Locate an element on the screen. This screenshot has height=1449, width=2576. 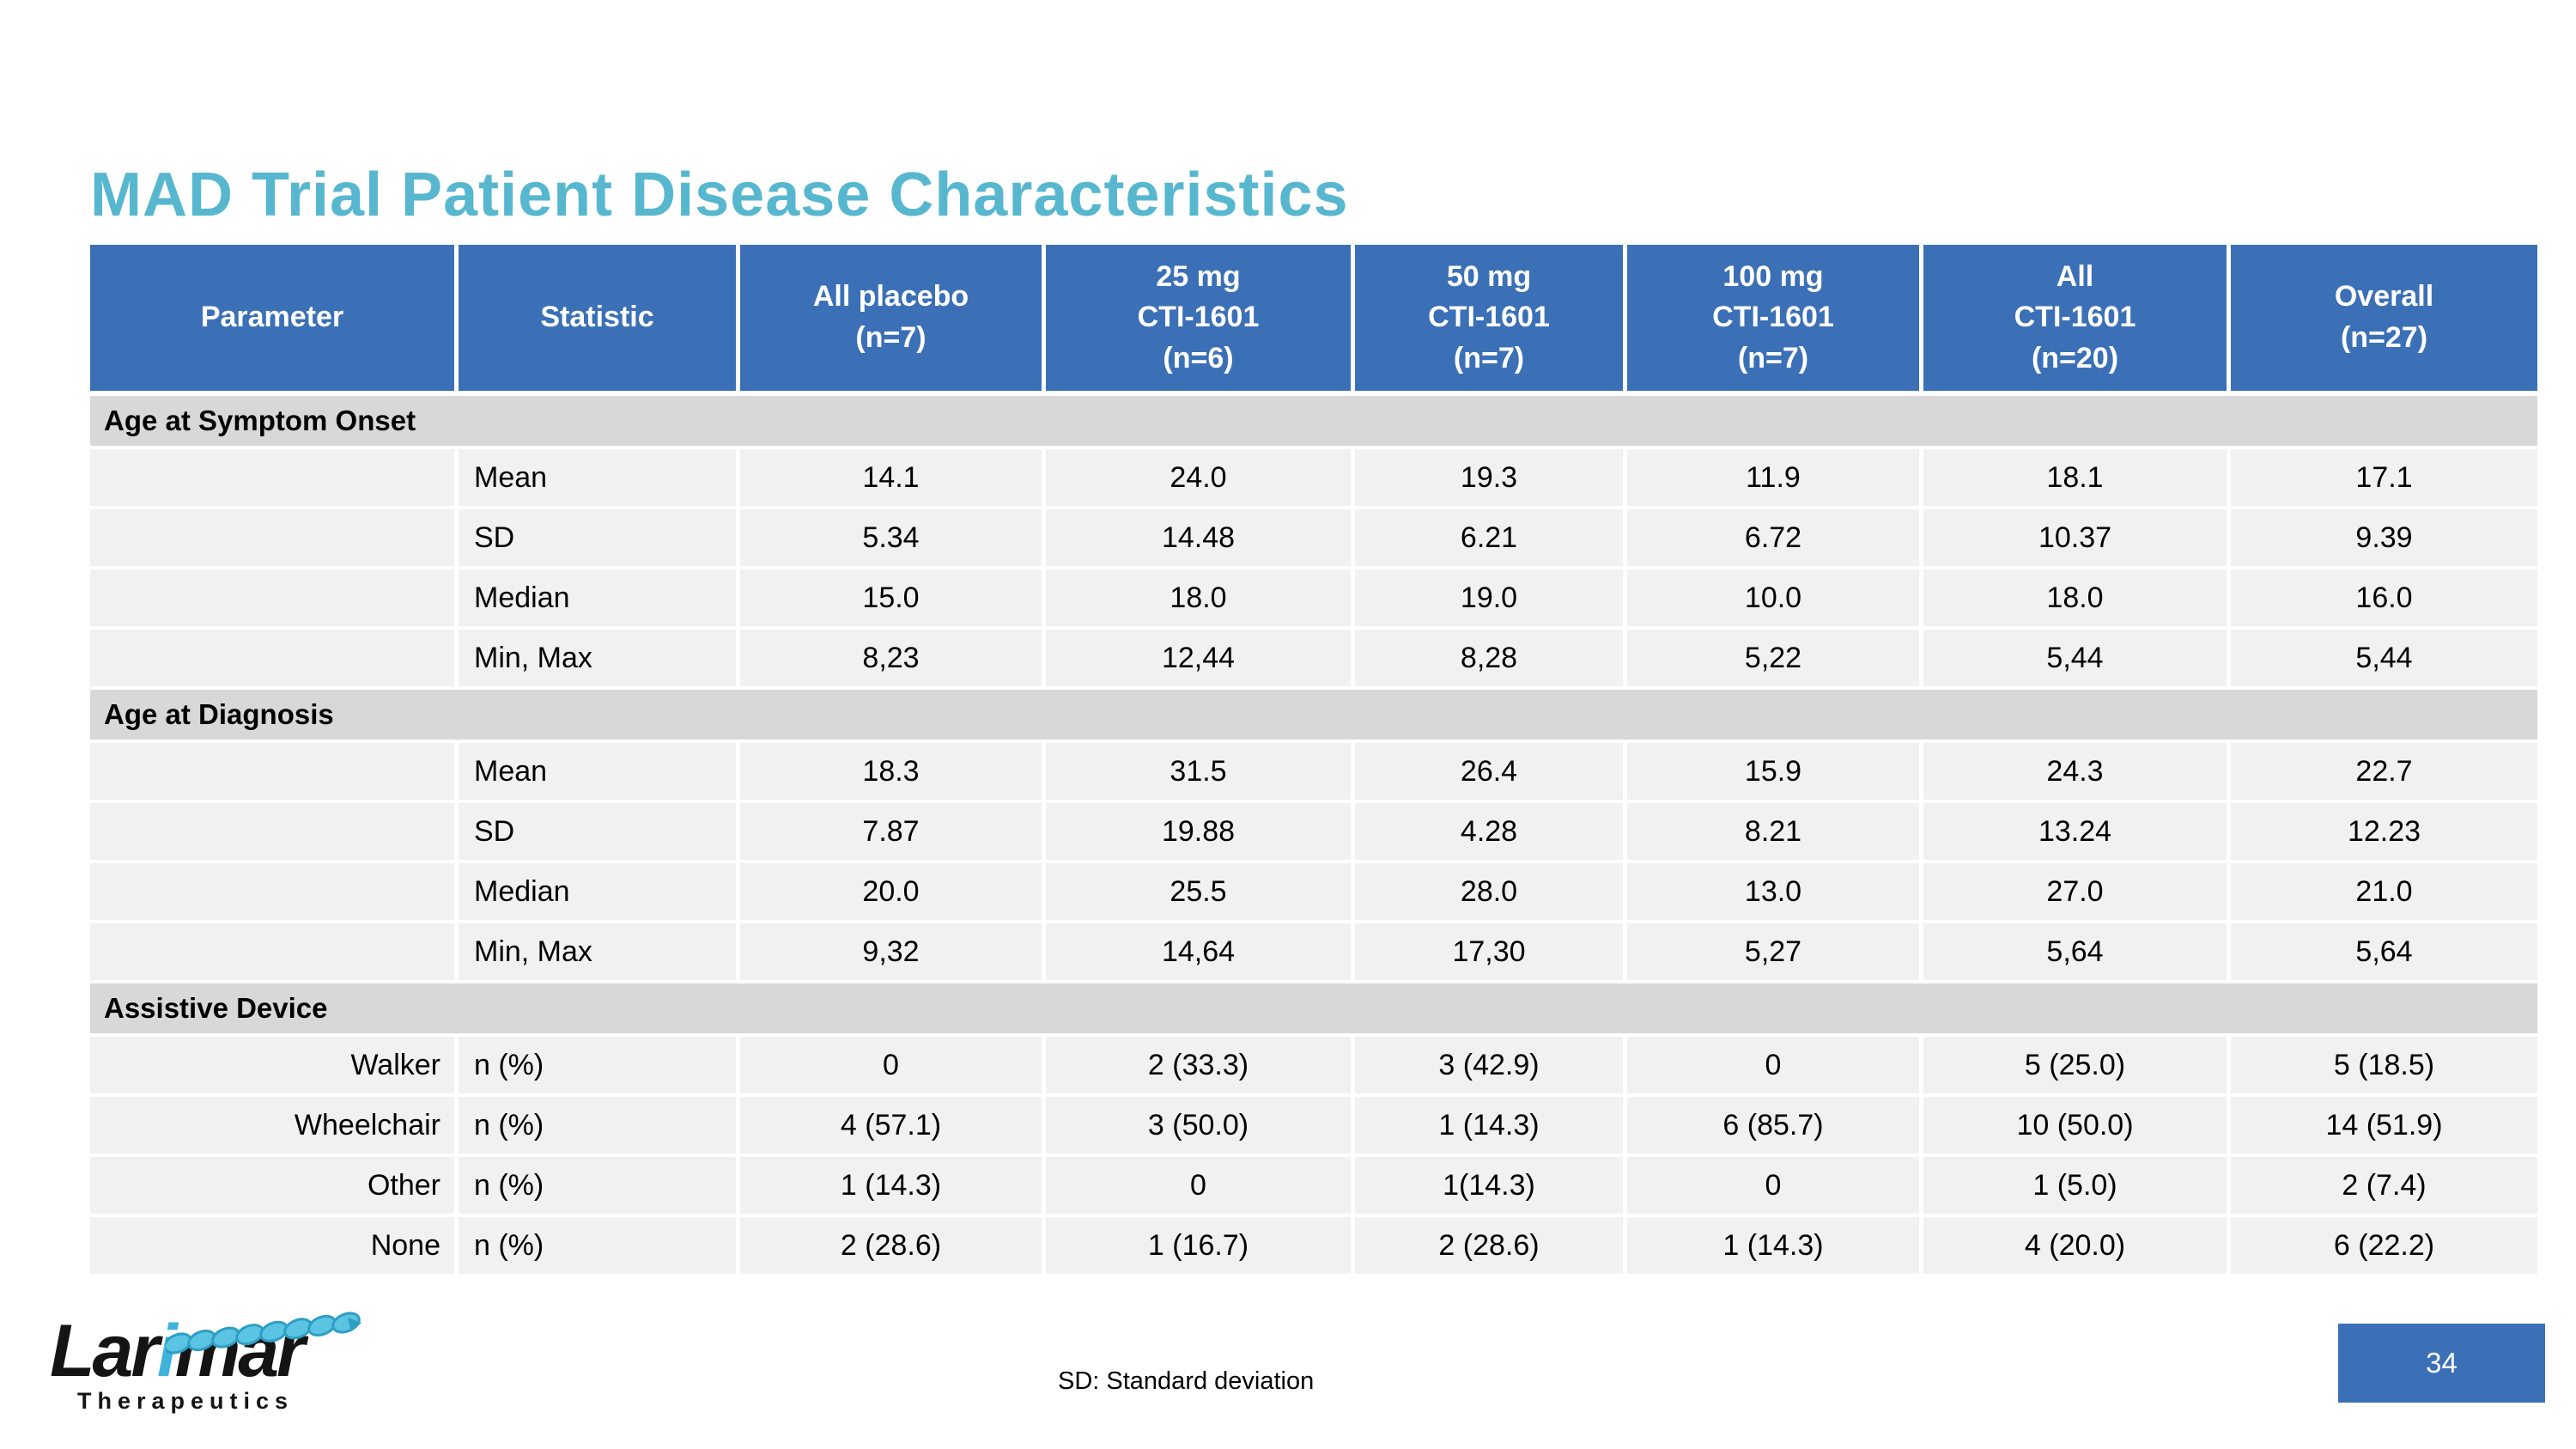
value-cell: 27.0 is located at coordinates (2077, 893).